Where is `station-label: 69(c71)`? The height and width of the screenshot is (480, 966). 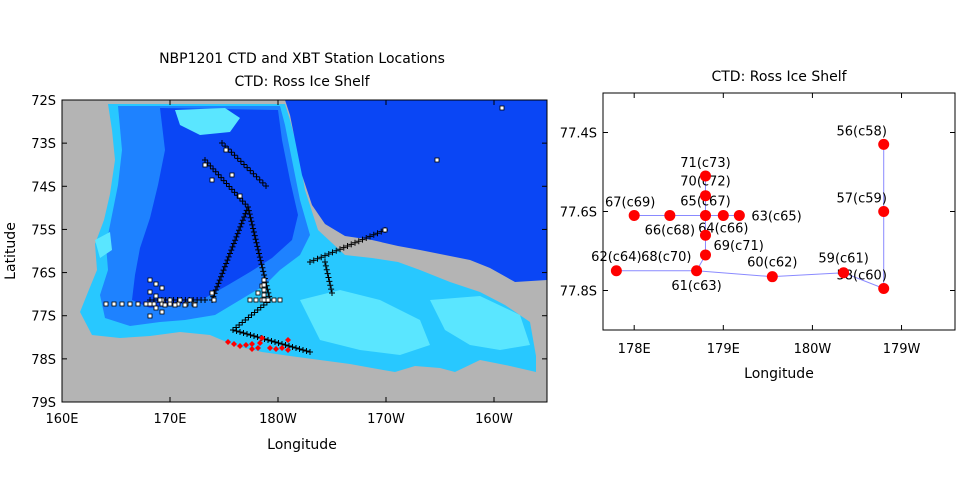 station-label: 69(c71) is located at coordinates (738, 246).